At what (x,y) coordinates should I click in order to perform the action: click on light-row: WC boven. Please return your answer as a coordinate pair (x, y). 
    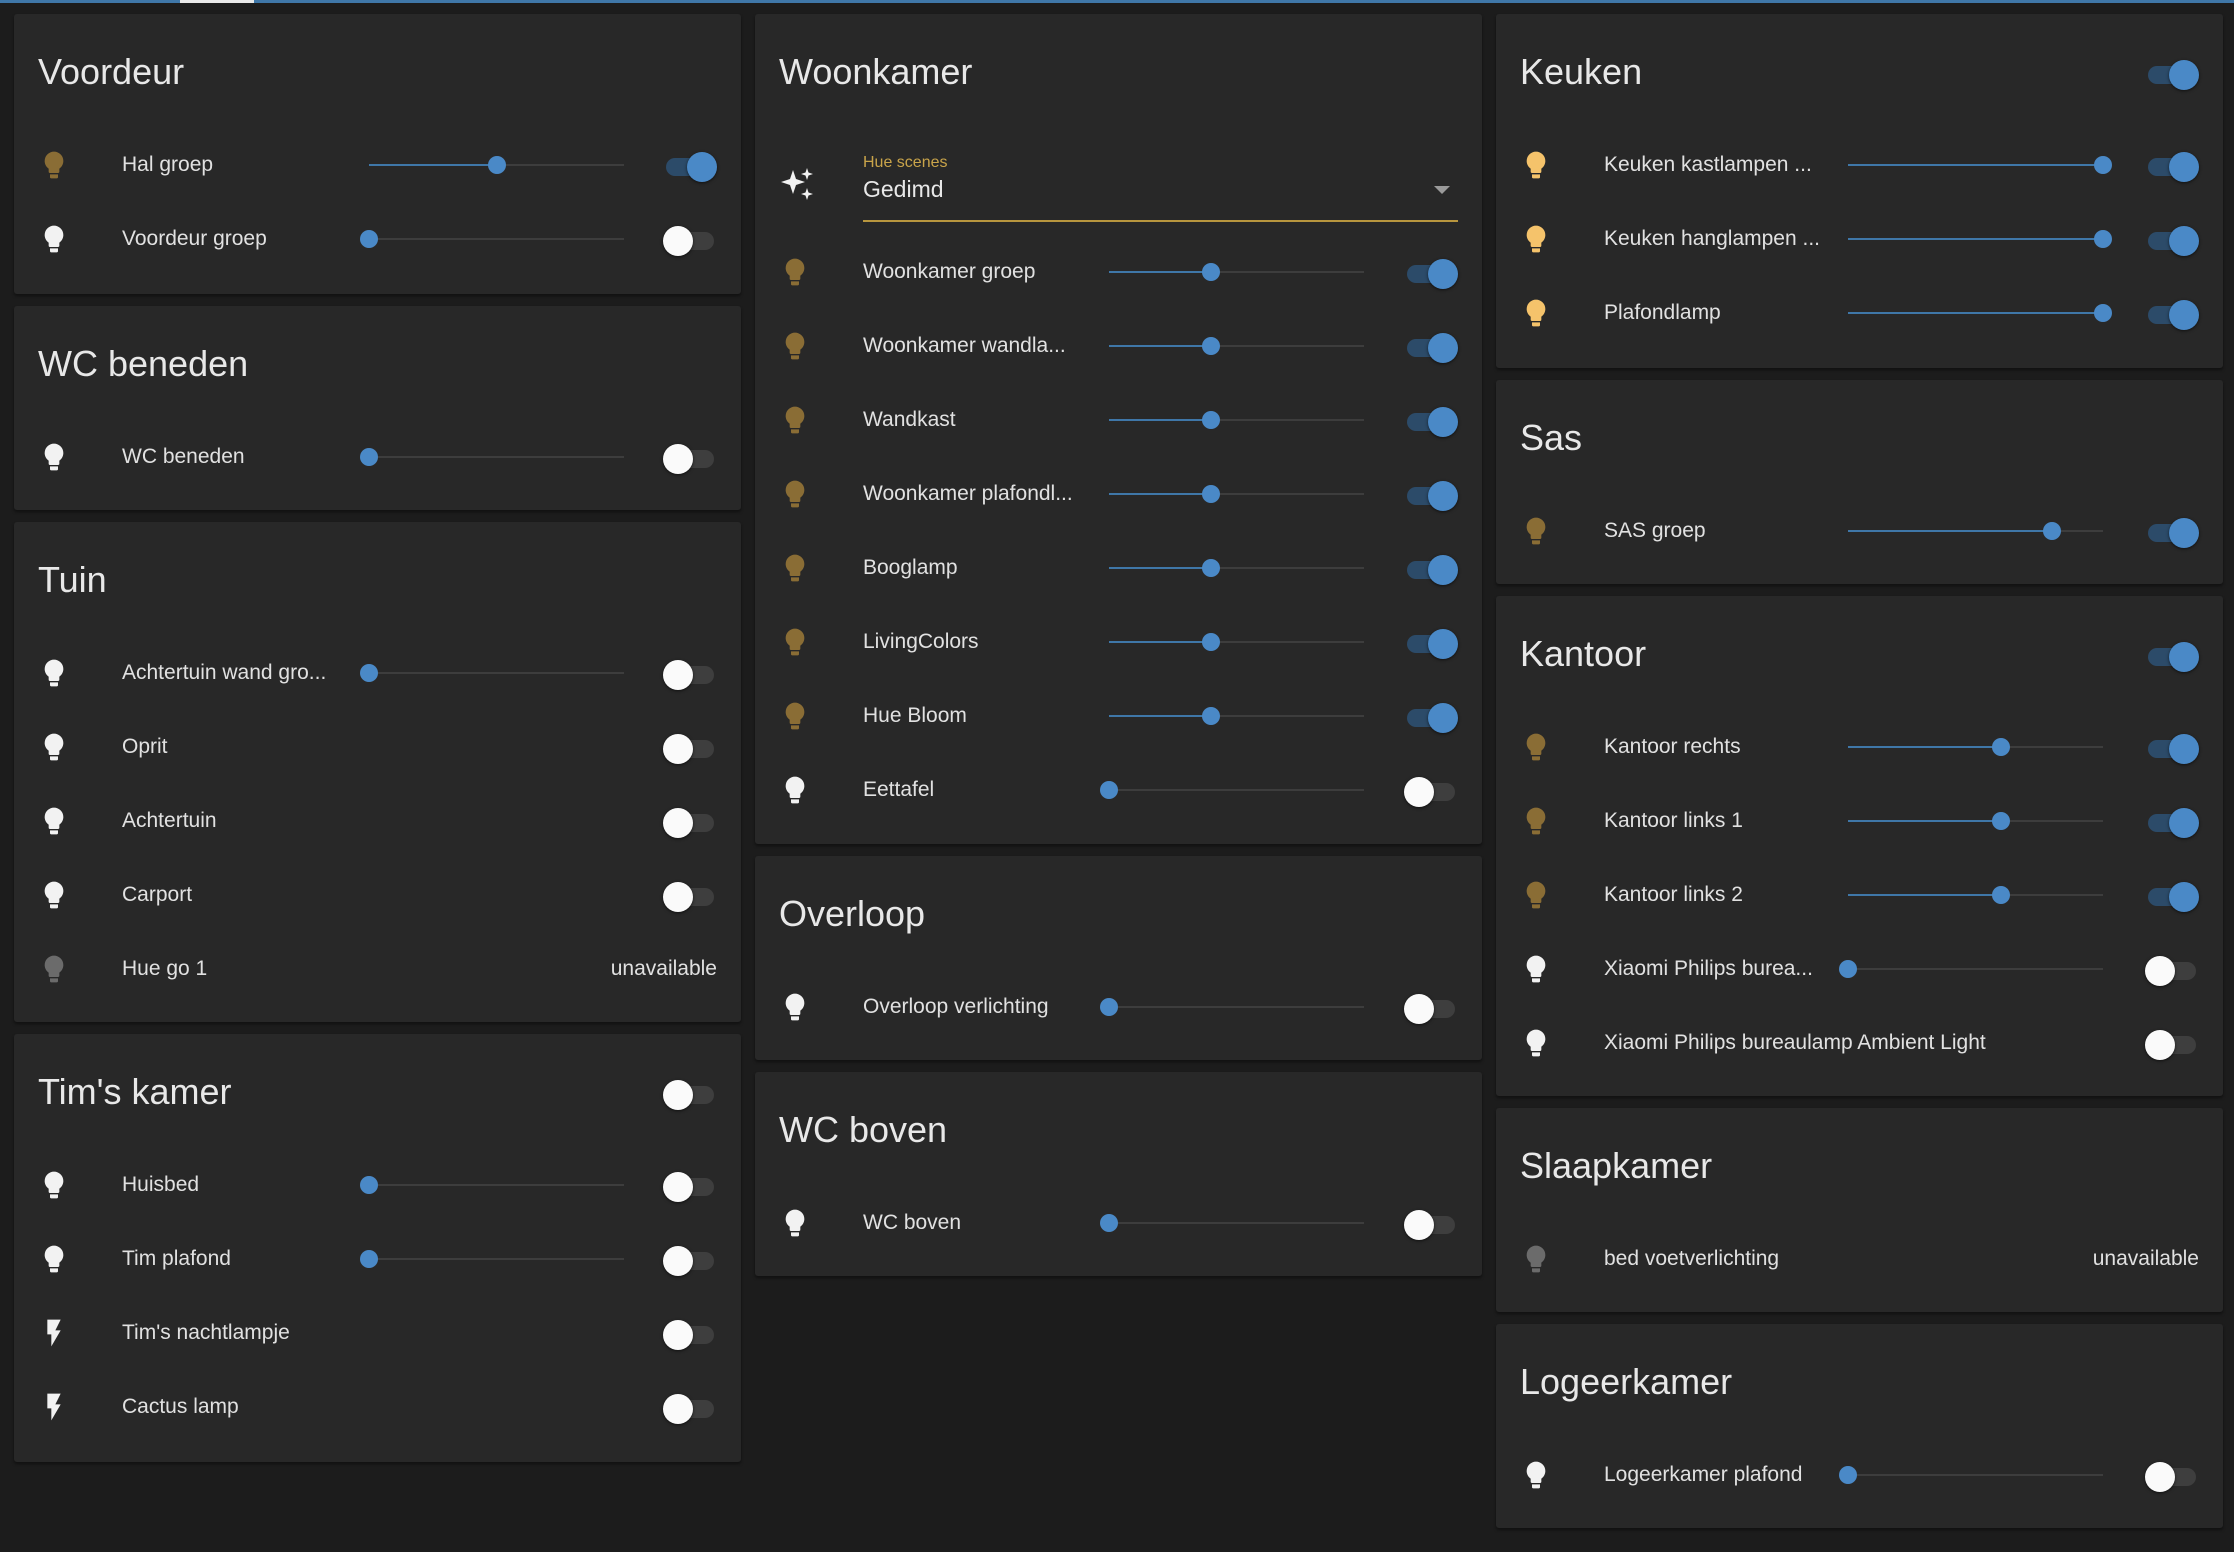
    Looking at the image, I should click on (1118, 1223).